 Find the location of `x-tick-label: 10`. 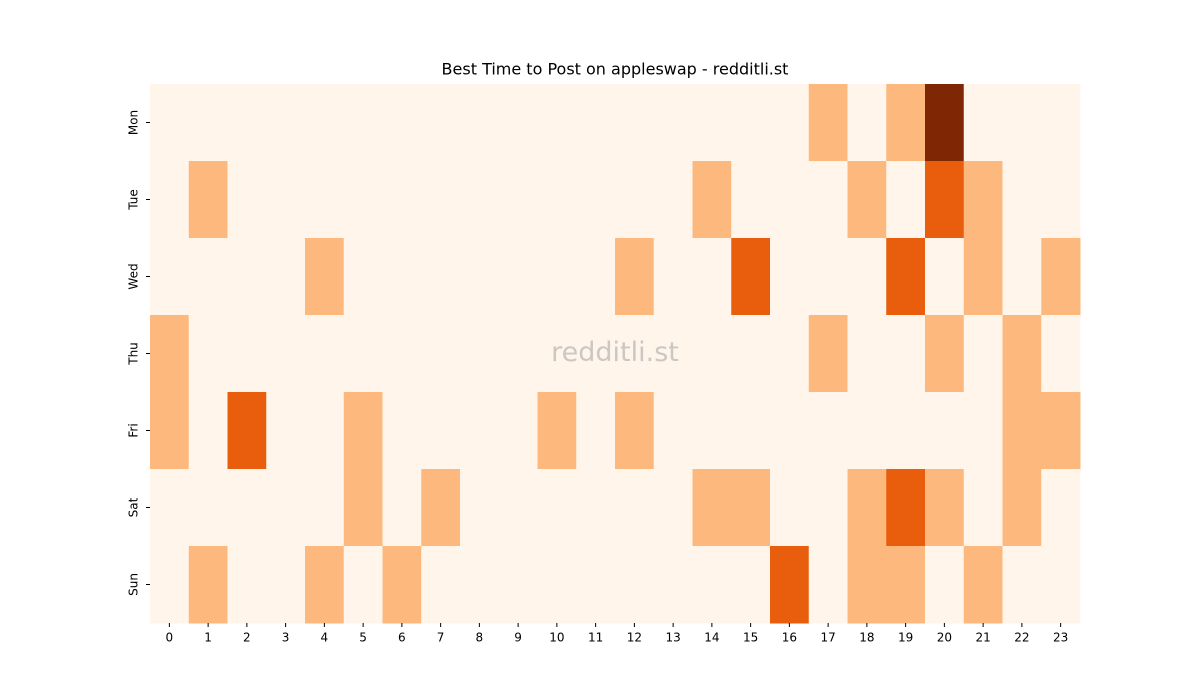

x-tick-label: 10 is located at coordinates (556, 638).